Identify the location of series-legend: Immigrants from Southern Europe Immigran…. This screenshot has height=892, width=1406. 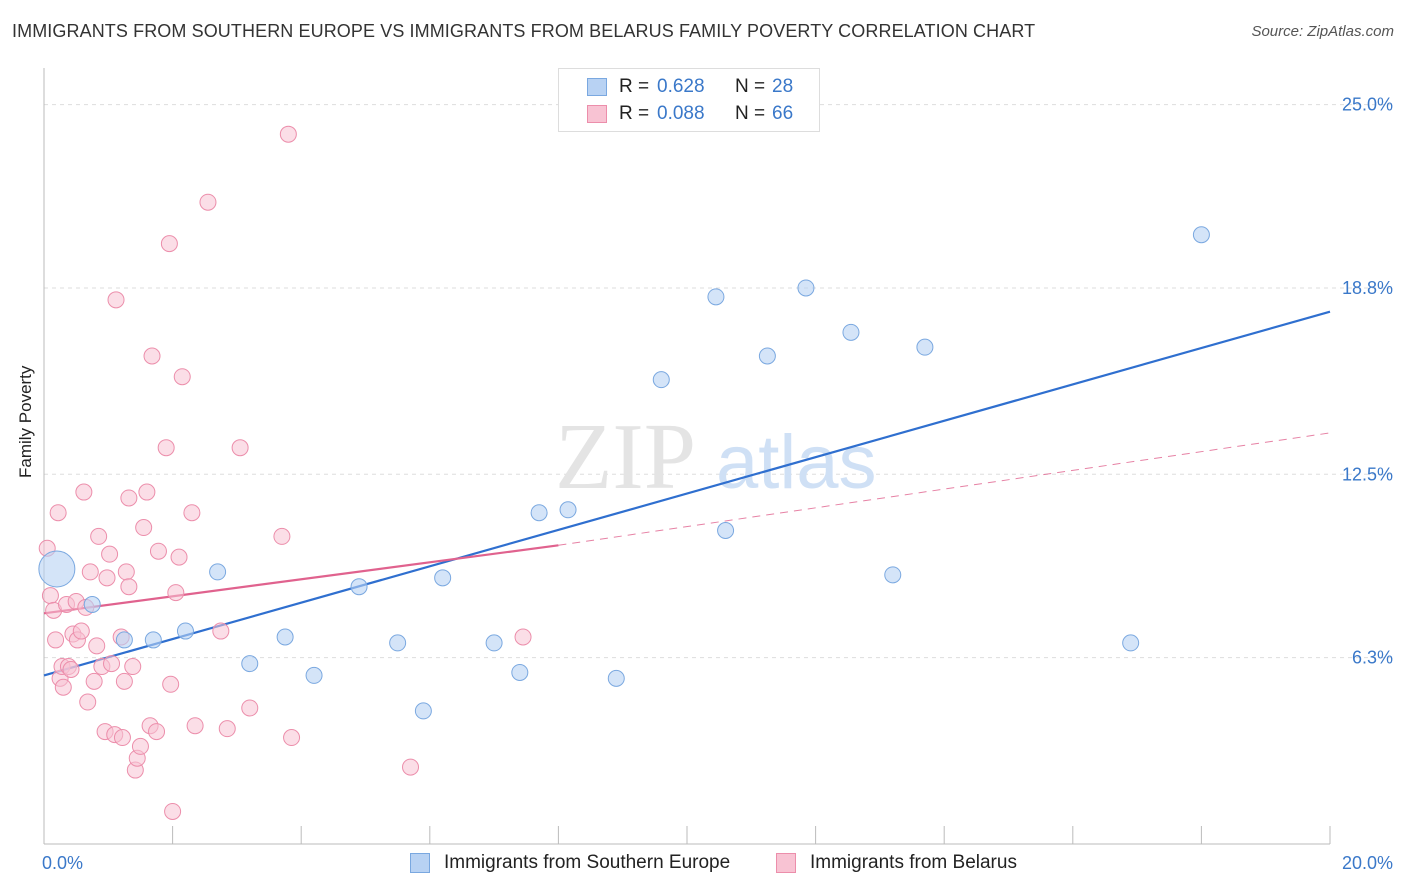
(703, 865).